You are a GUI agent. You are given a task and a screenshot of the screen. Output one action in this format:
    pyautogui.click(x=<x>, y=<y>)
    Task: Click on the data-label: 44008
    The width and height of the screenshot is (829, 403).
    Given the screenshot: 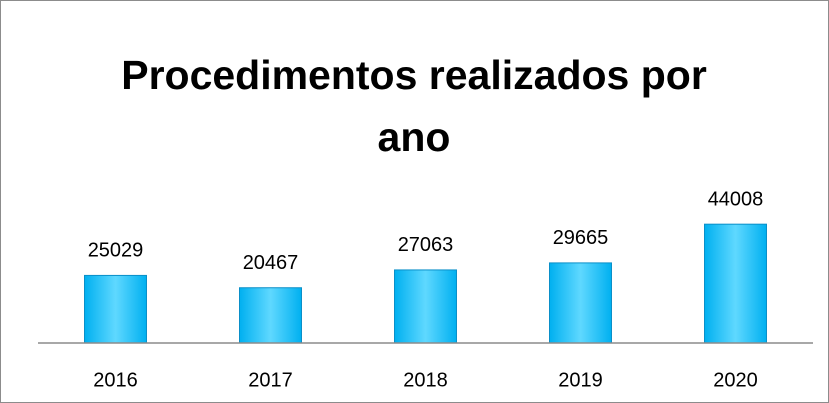 What is the action you would take?
    pyautogui.click(x=736, y=199)
    